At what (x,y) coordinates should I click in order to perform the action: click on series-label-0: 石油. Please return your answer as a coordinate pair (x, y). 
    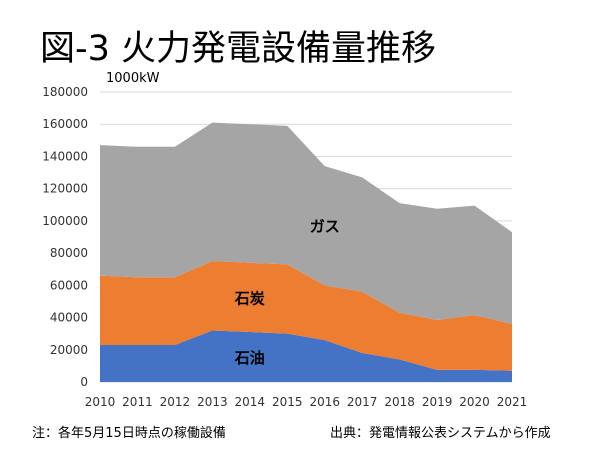
    Looking at the image, I should click on (249, 358).